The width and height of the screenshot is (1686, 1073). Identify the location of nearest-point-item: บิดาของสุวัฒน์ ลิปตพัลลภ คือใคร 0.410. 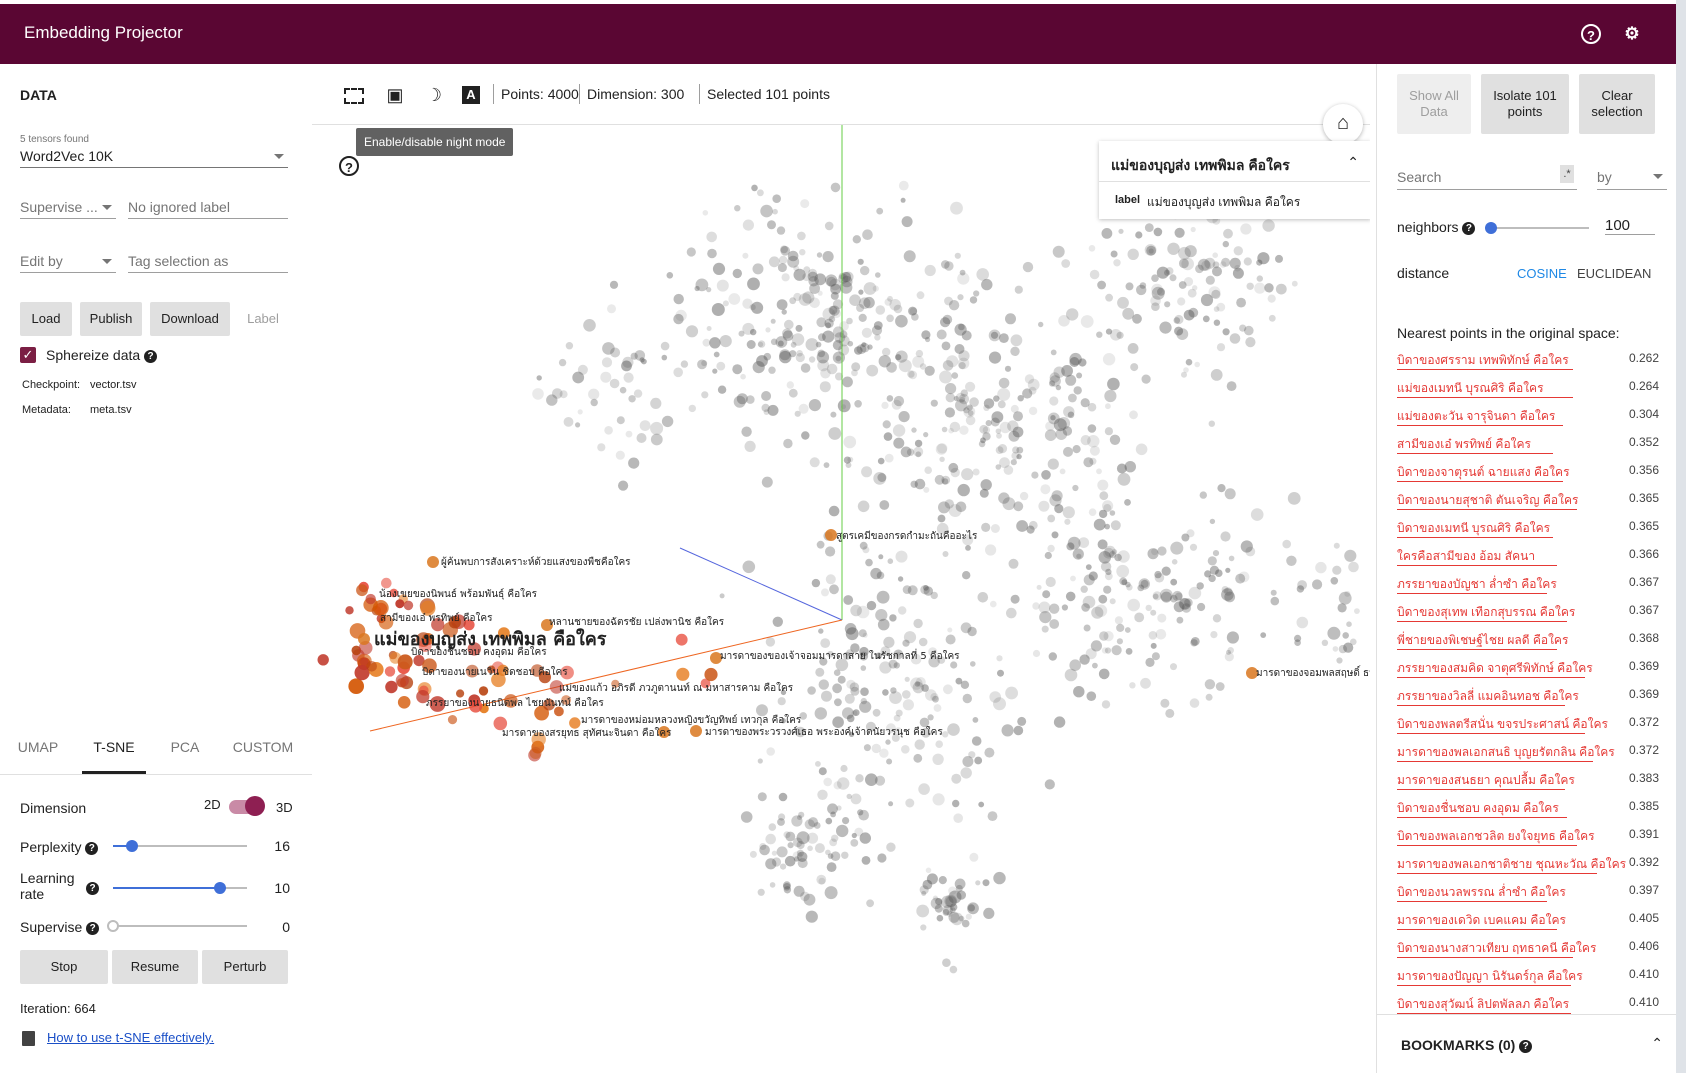
(1528, 1005).